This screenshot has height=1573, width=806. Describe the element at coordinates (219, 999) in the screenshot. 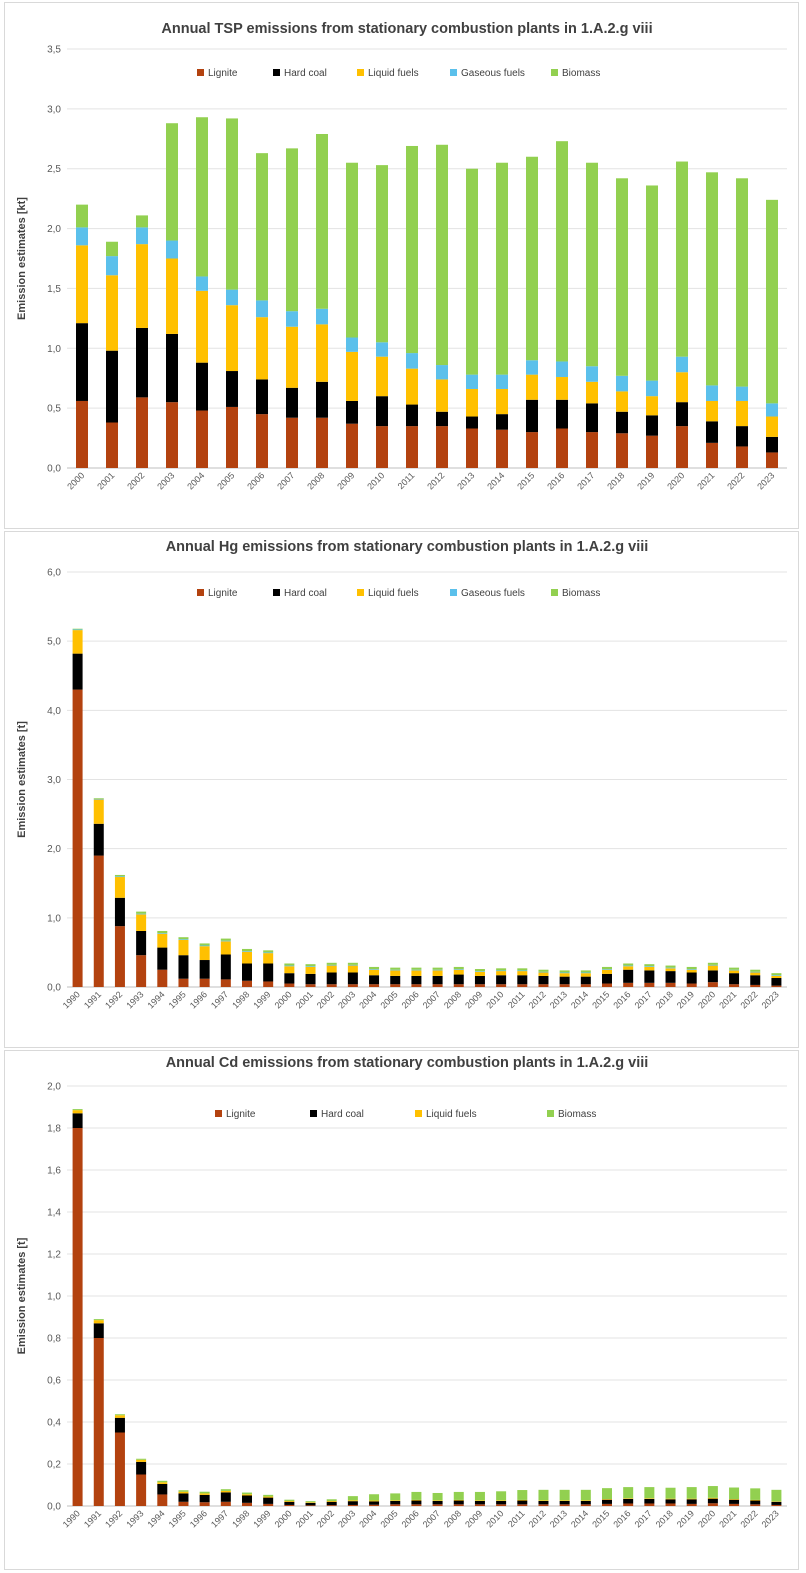

I see `x-tick-label: 1997` at that location.